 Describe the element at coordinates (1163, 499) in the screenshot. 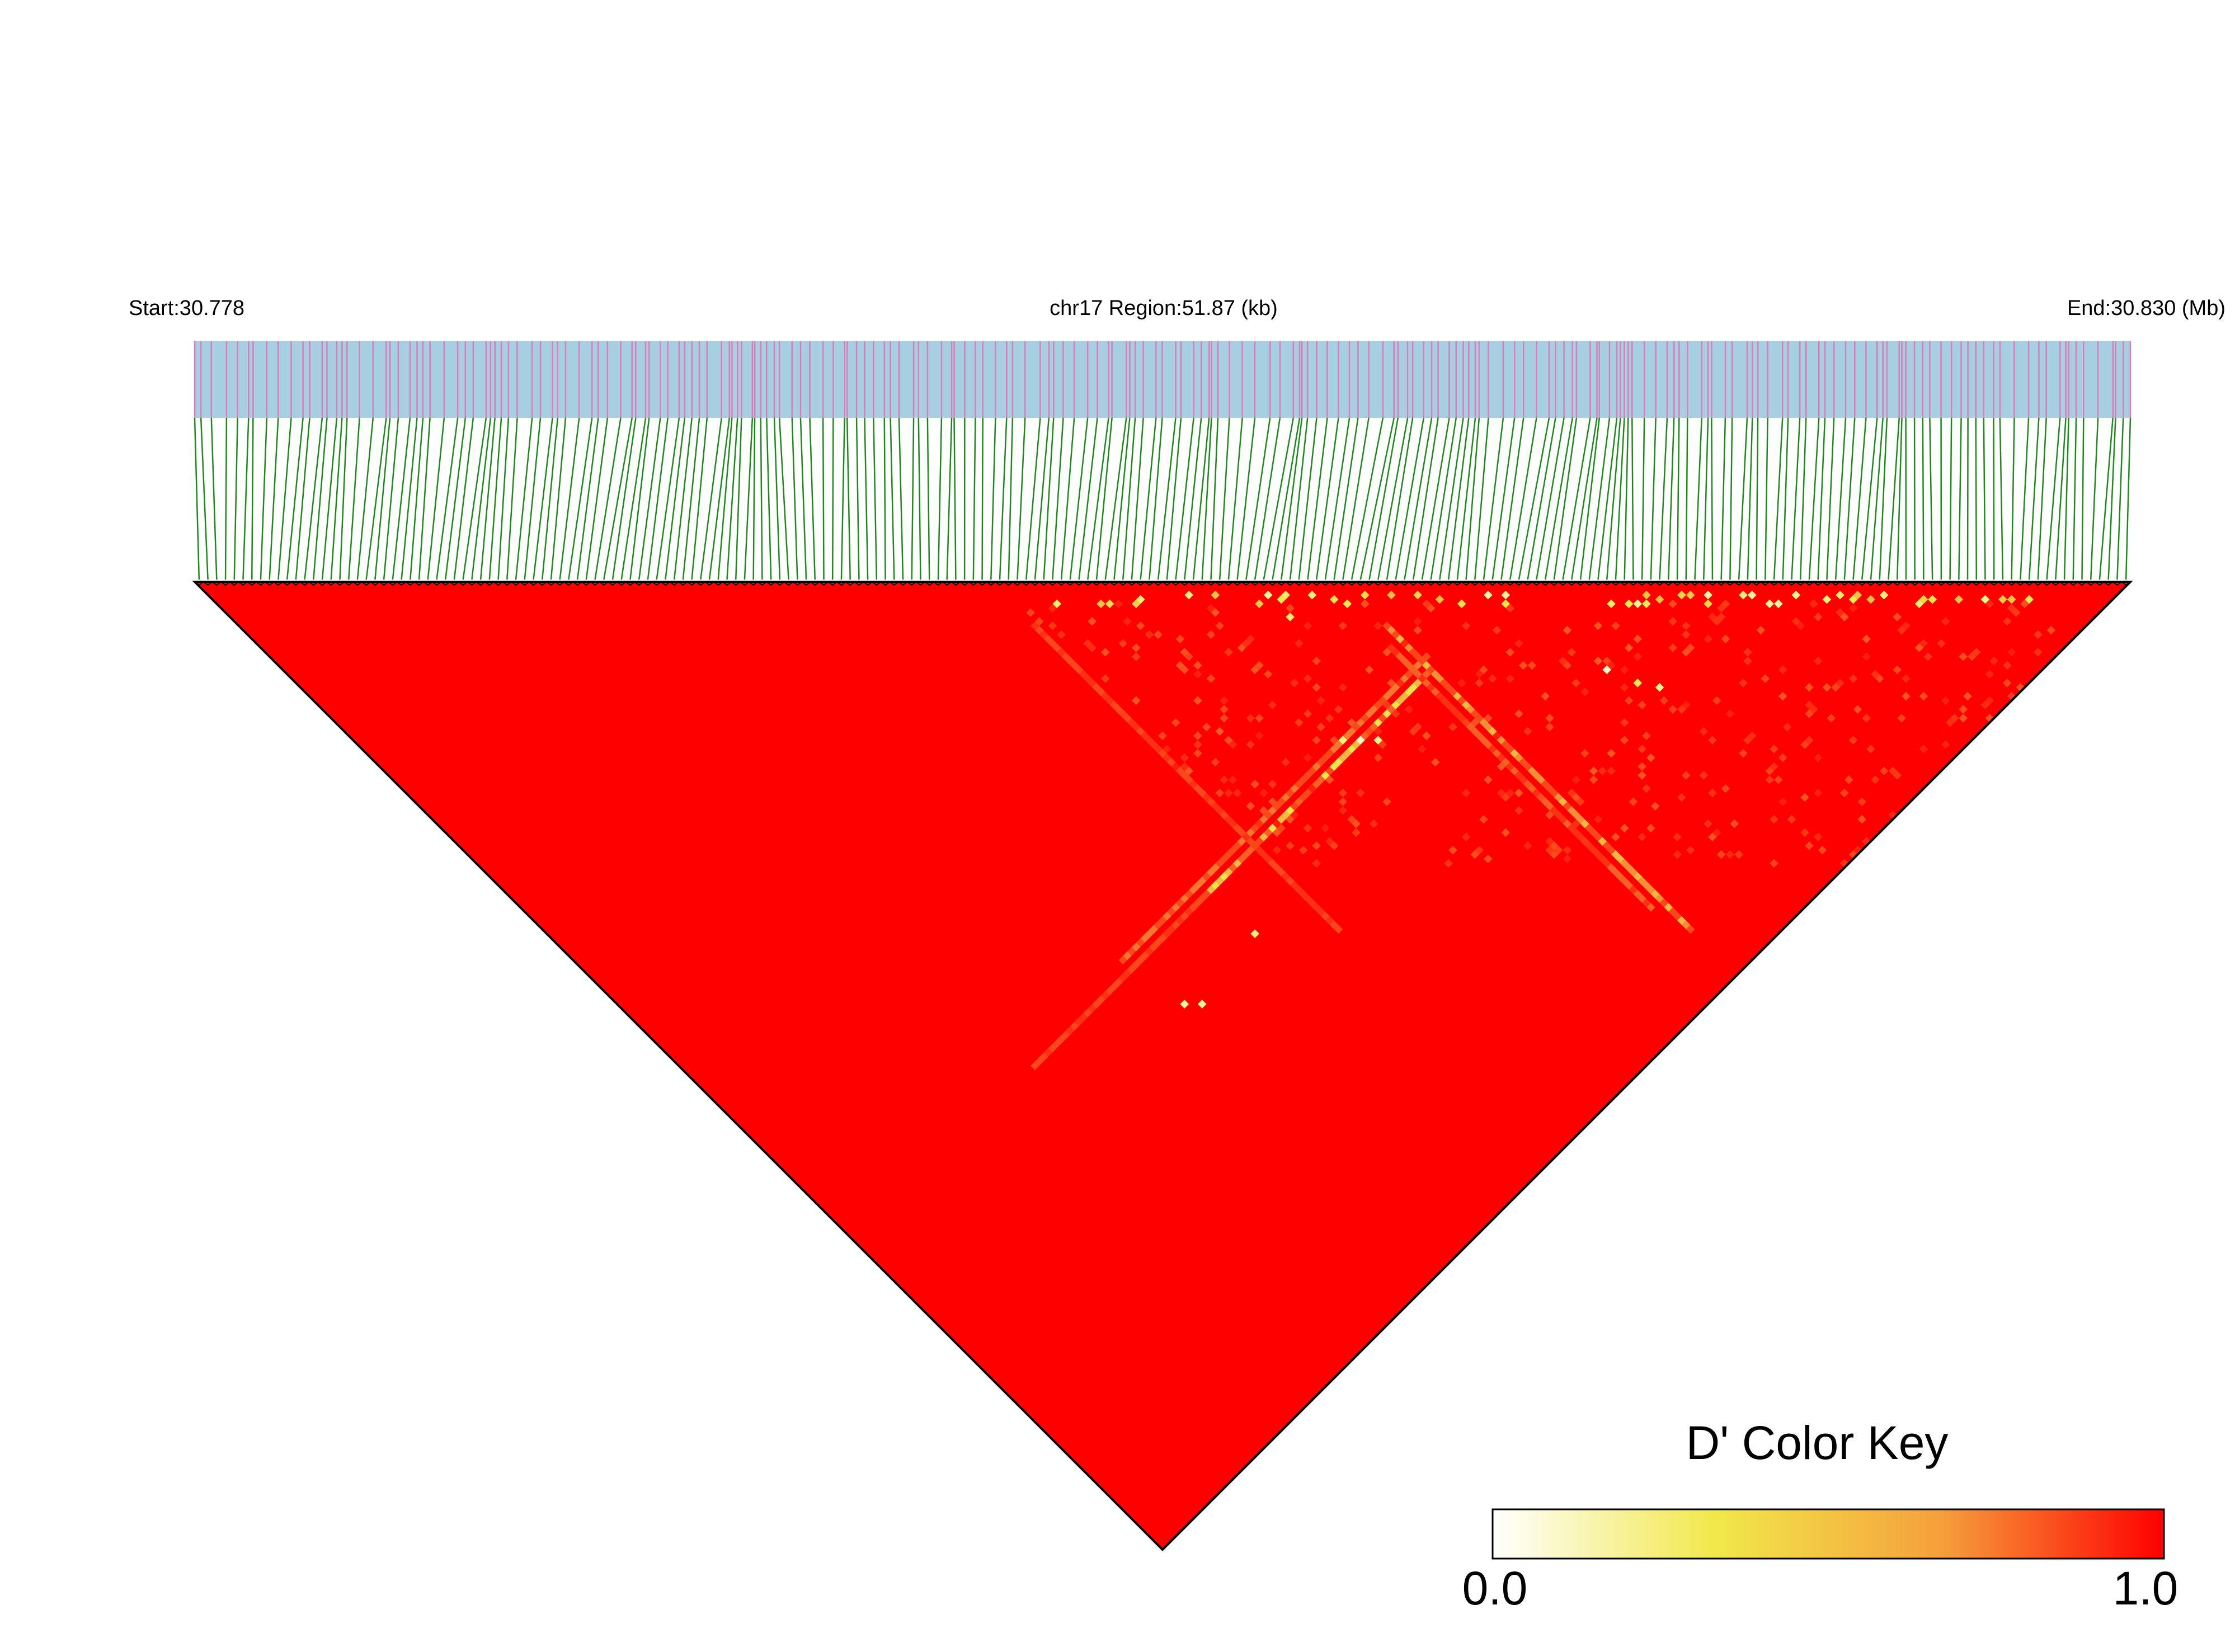

I see `snp-connector-lines` at that location.